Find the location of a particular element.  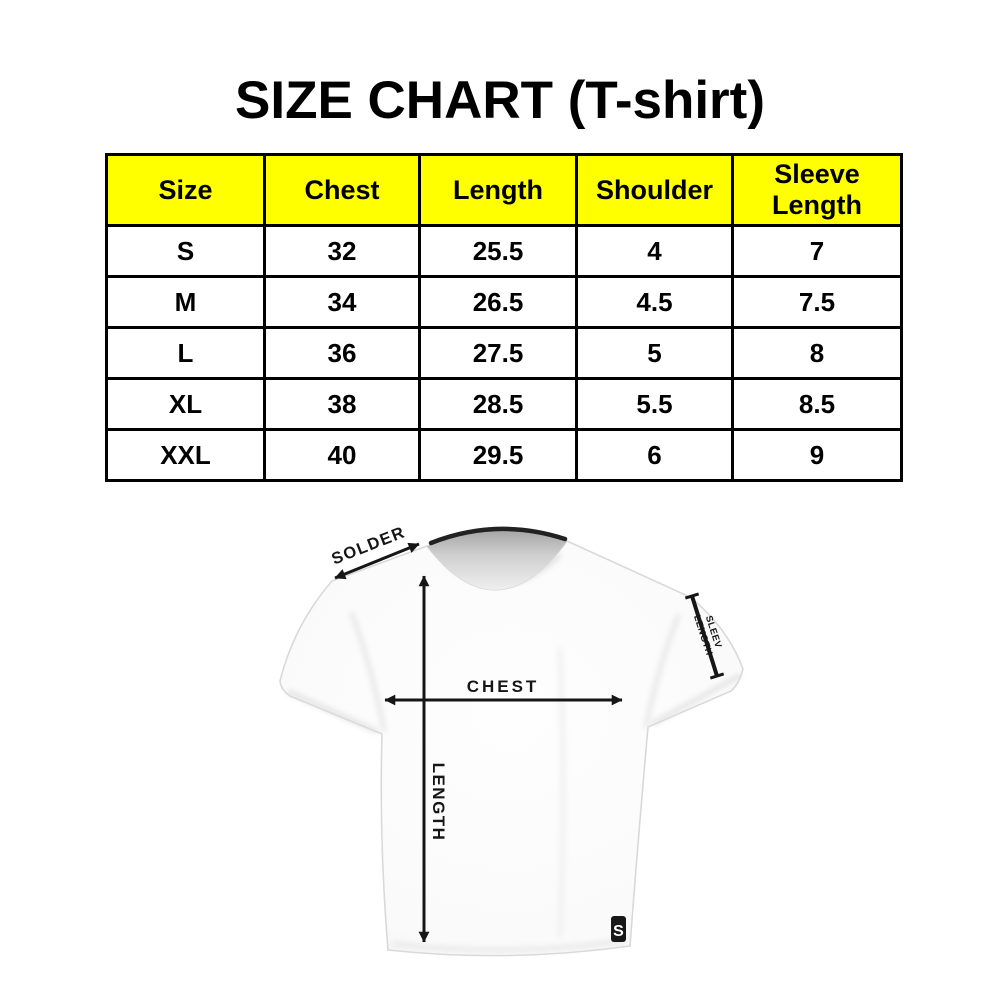

cell-length: 25.5 is located at coordinates (498, 251).